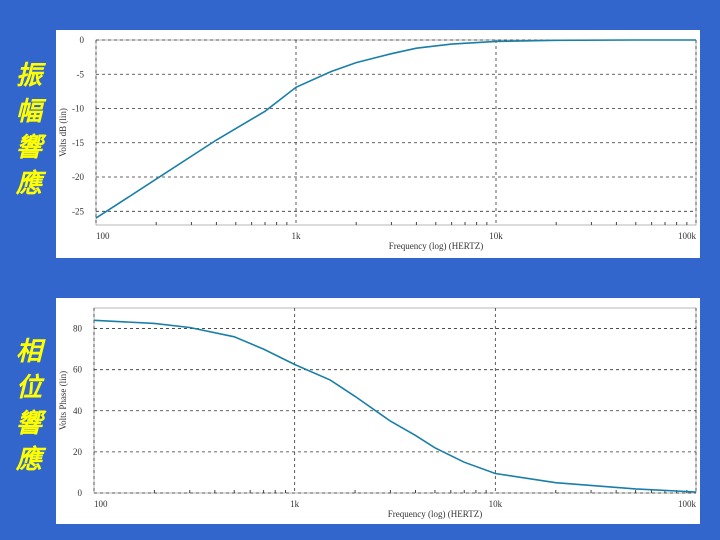 This screenshot has height=540, width=720. I want to click on y-axis-label: Volts Phase (lin), so click(63, 400).